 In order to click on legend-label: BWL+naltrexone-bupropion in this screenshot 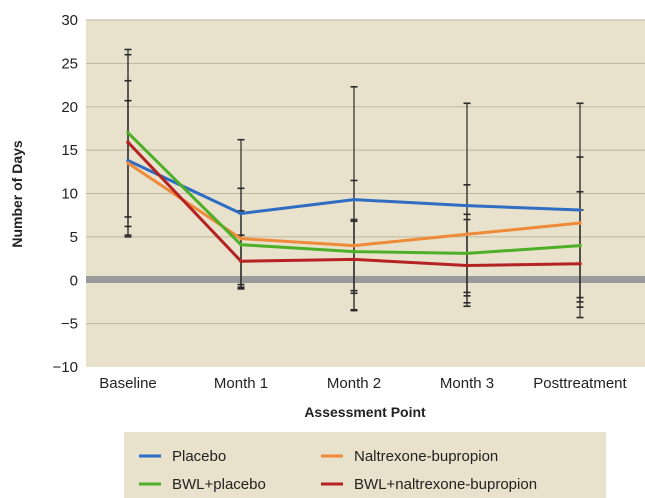, I will do `click(445, 484)`.